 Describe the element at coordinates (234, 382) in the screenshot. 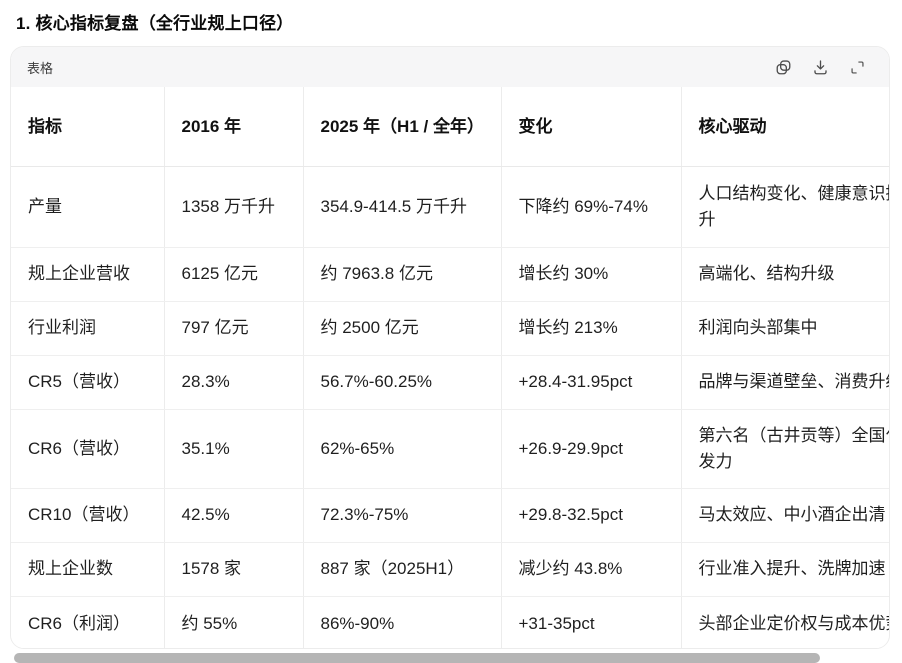

I see `cell-2016: 28.3%` at that location.